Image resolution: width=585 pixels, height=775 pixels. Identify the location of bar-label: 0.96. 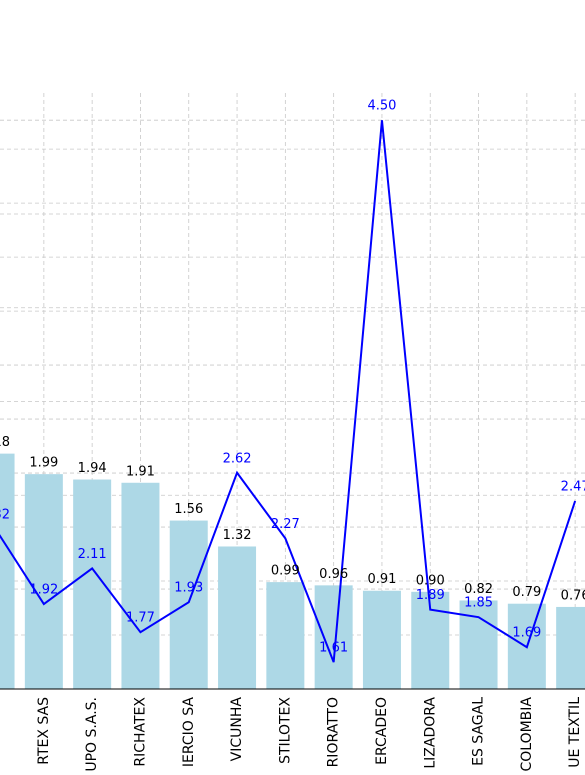
(333, 574).